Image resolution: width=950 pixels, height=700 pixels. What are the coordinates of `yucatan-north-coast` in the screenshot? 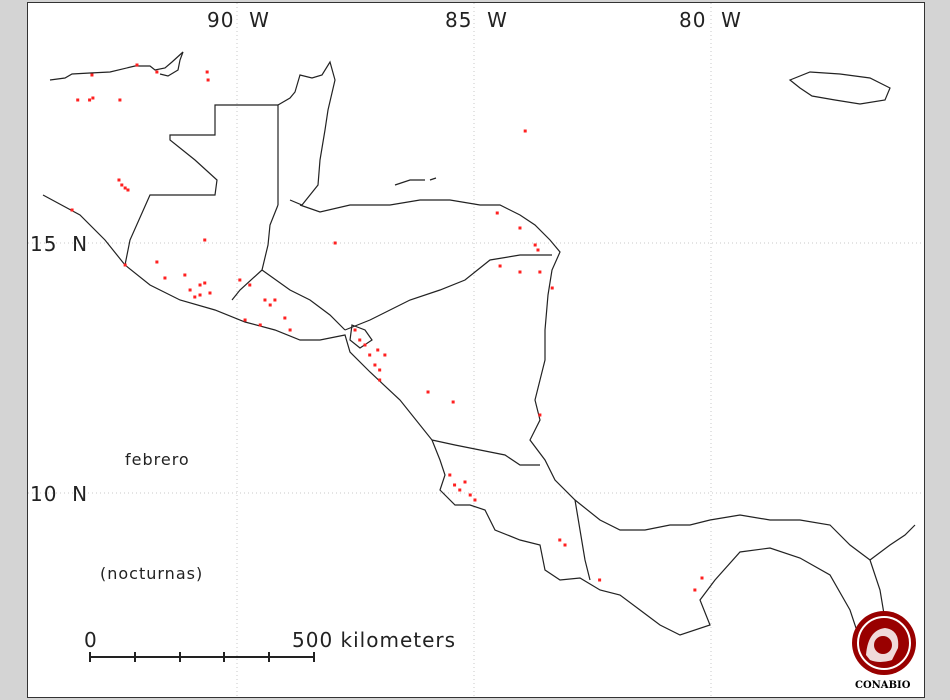 It's located at (116, 66).